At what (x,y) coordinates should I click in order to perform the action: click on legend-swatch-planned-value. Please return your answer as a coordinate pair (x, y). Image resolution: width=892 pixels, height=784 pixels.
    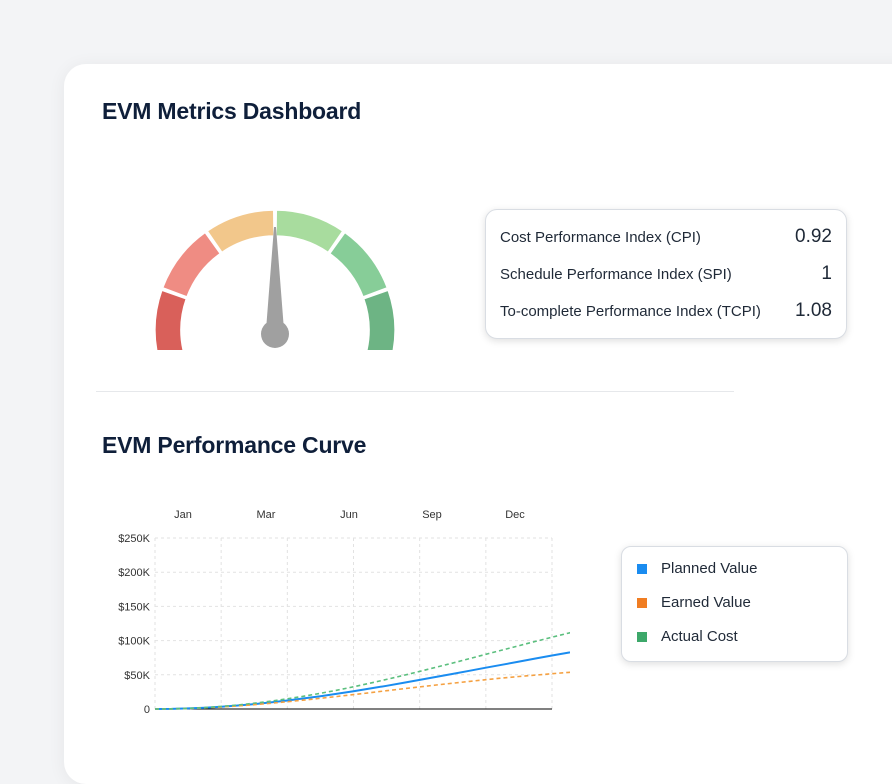
    Looking at the image, I should click on (642, 569).